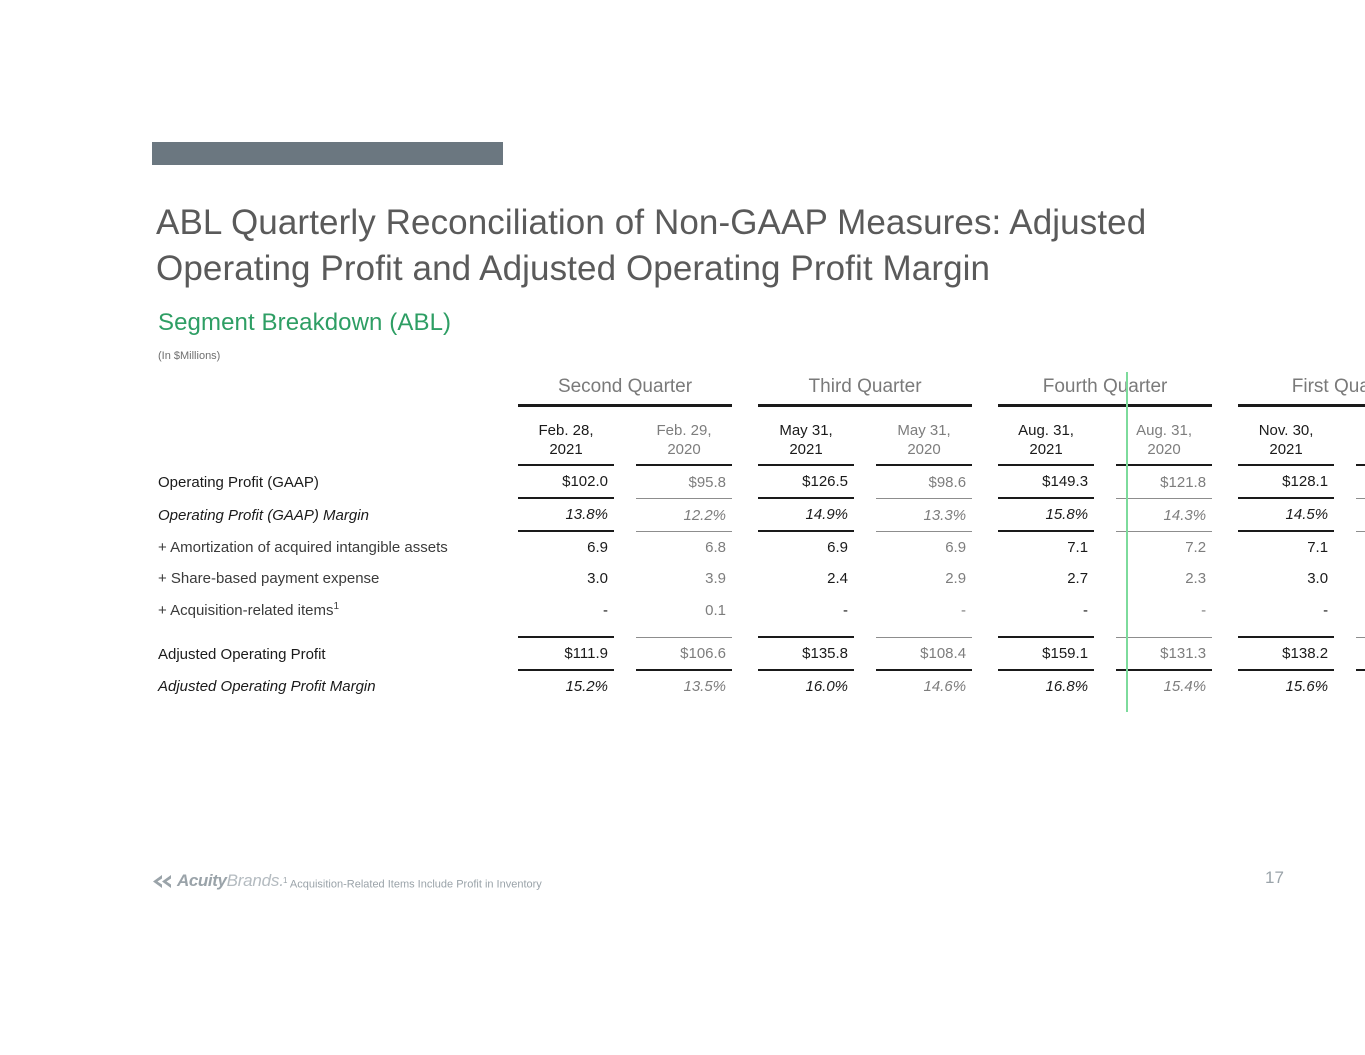  I want to click on quarter-group-divider, so click(1127, 542).